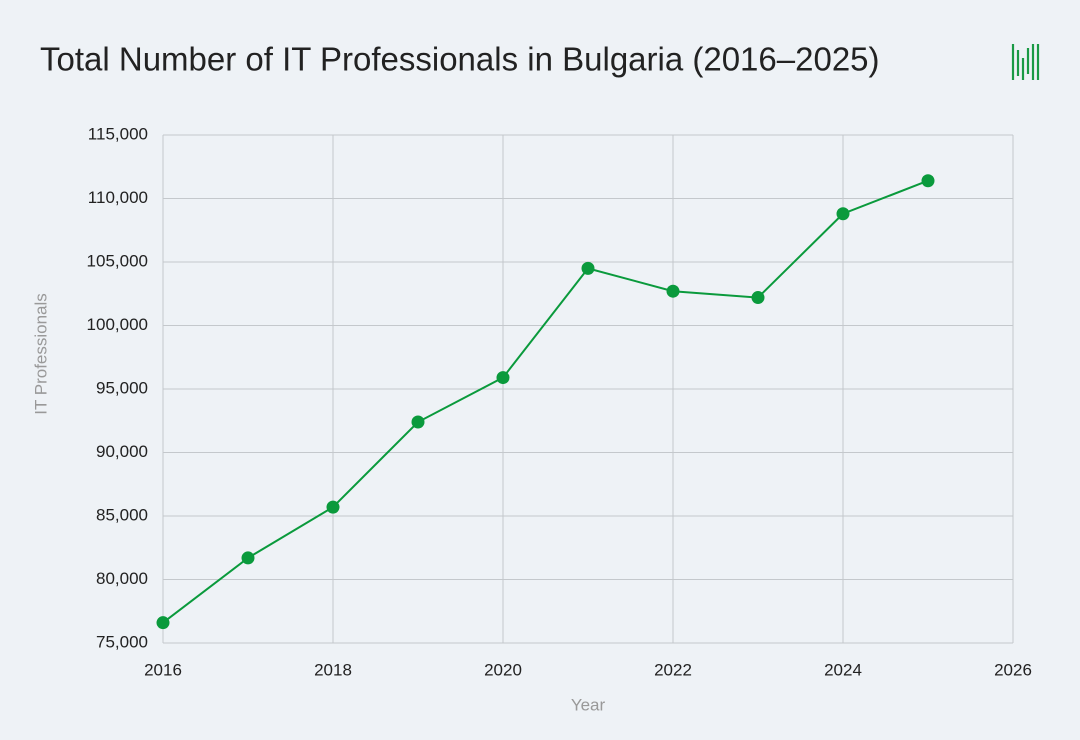 The width and height of the screenshot is (1080, 740). What do you see at coordinates (117, 324) in the screenshot?
I see `y-tick-label: 100,000` at bounding box center [117, 324].